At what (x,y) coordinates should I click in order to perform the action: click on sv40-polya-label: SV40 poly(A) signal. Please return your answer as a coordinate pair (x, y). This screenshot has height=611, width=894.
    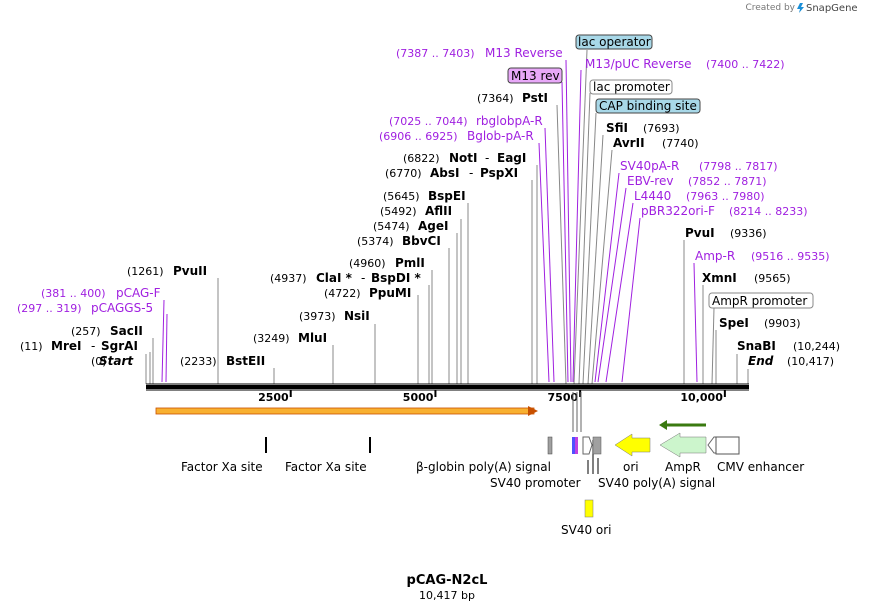
    Looking at the image, I should click on (656, 483).